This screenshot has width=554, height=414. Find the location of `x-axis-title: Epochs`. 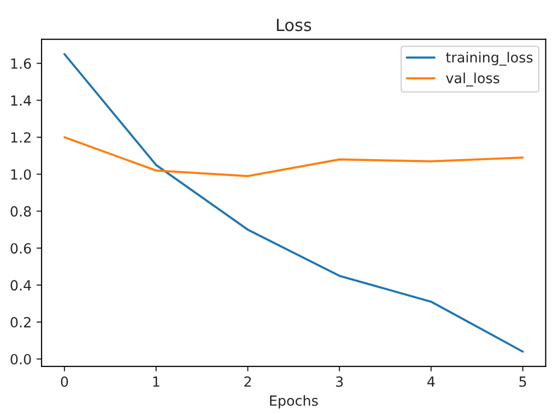

x-axis-title: Epochs is located at coordinates (294, 402).